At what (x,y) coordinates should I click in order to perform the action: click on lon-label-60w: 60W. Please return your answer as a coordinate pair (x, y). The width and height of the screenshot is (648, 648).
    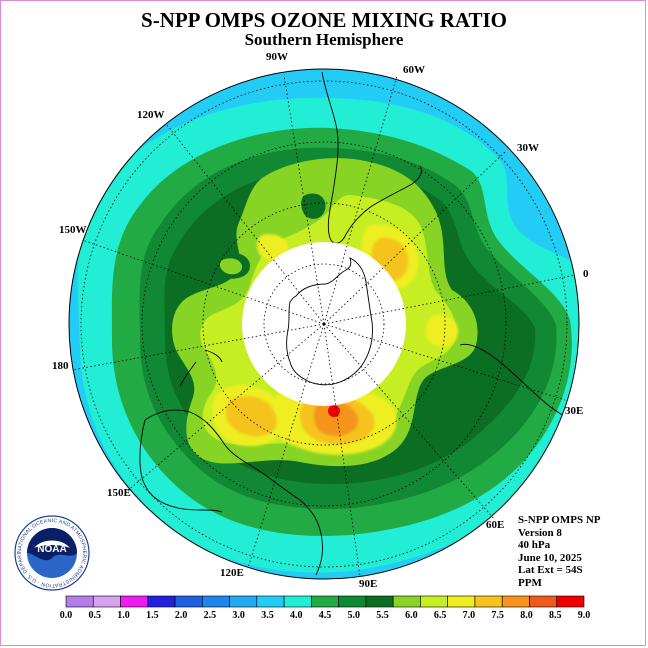
    Looking at the image, I should click on (414, 70).